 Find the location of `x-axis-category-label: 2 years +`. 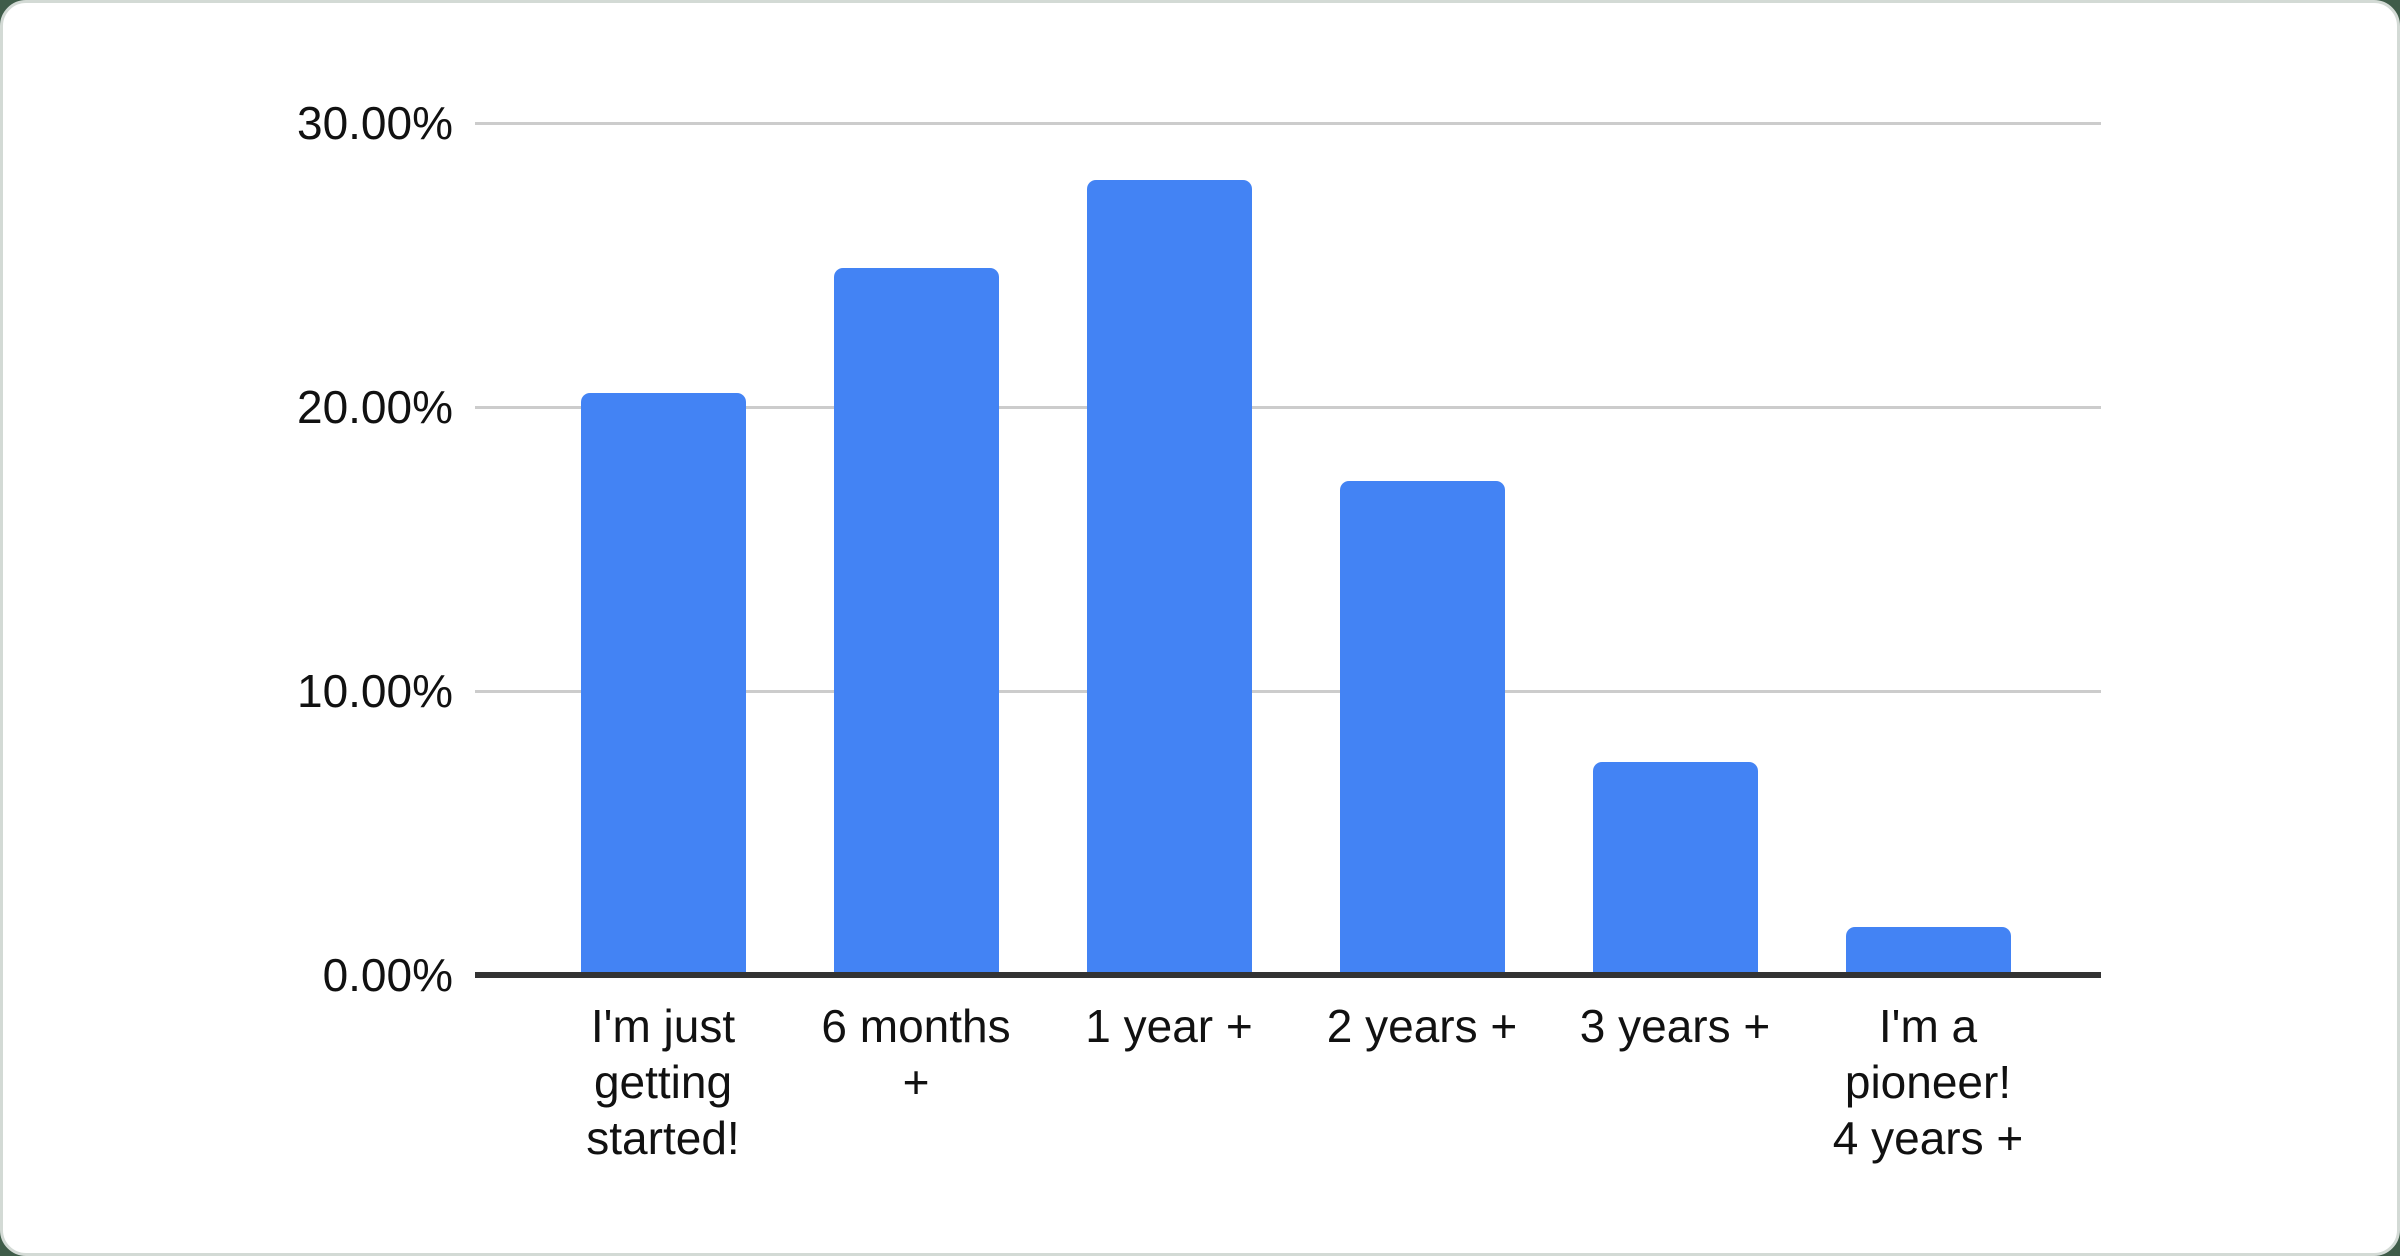

x-axis-category-label: 2 years + is located at coordinates (1422, 1026).